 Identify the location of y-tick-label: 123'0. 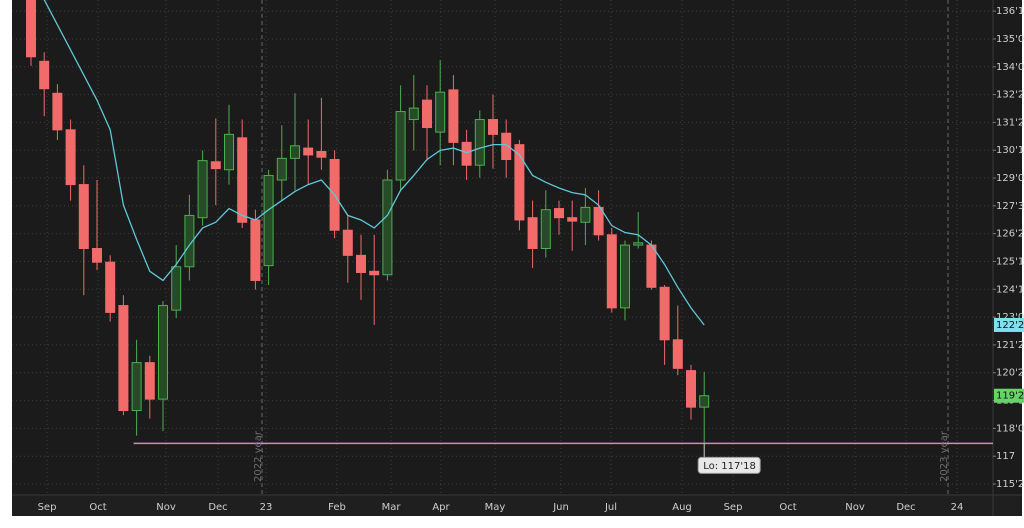
(1010, 317).